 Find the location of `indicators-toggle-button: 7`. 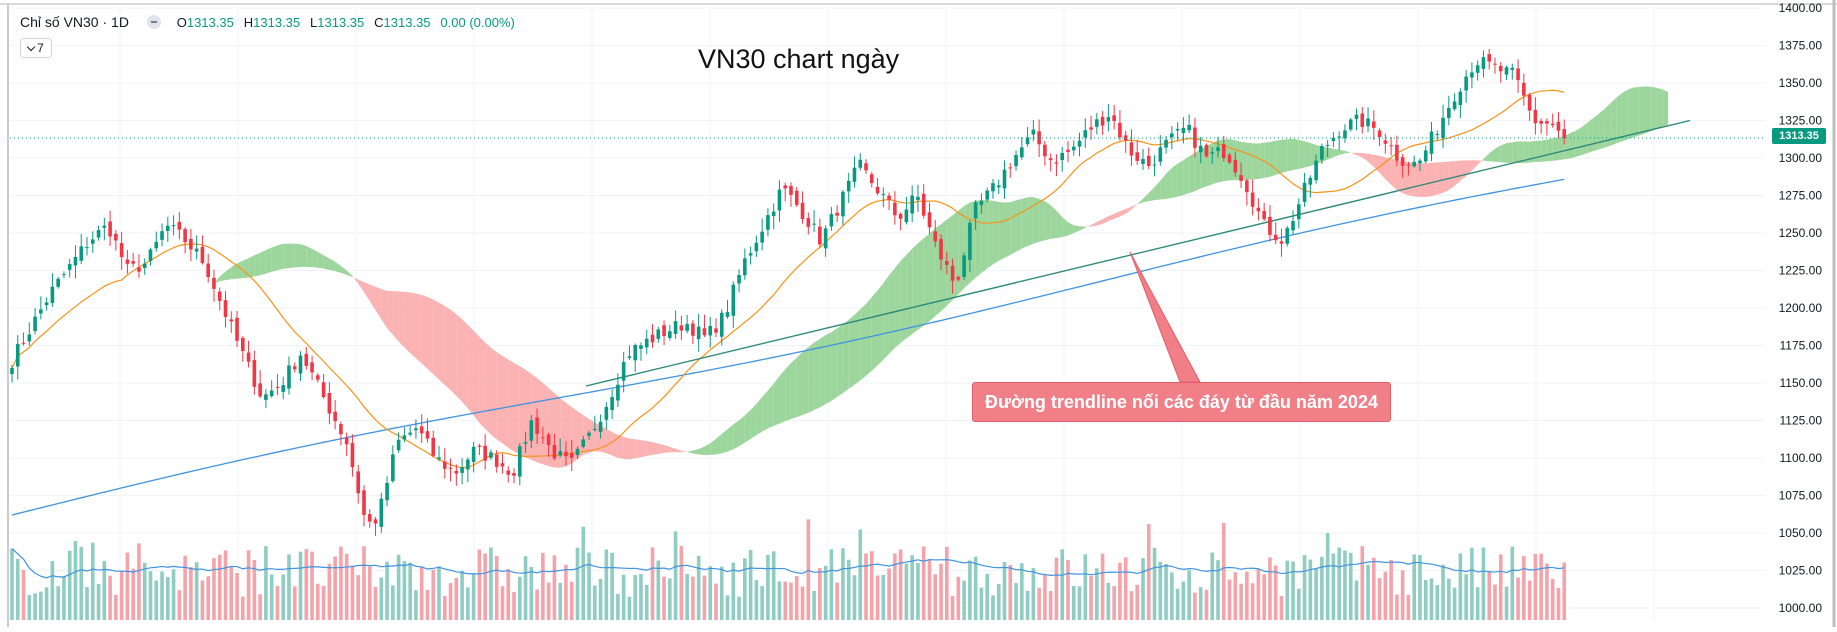

indicators-toggle-button: 7 is located at coordinates (36, 48).